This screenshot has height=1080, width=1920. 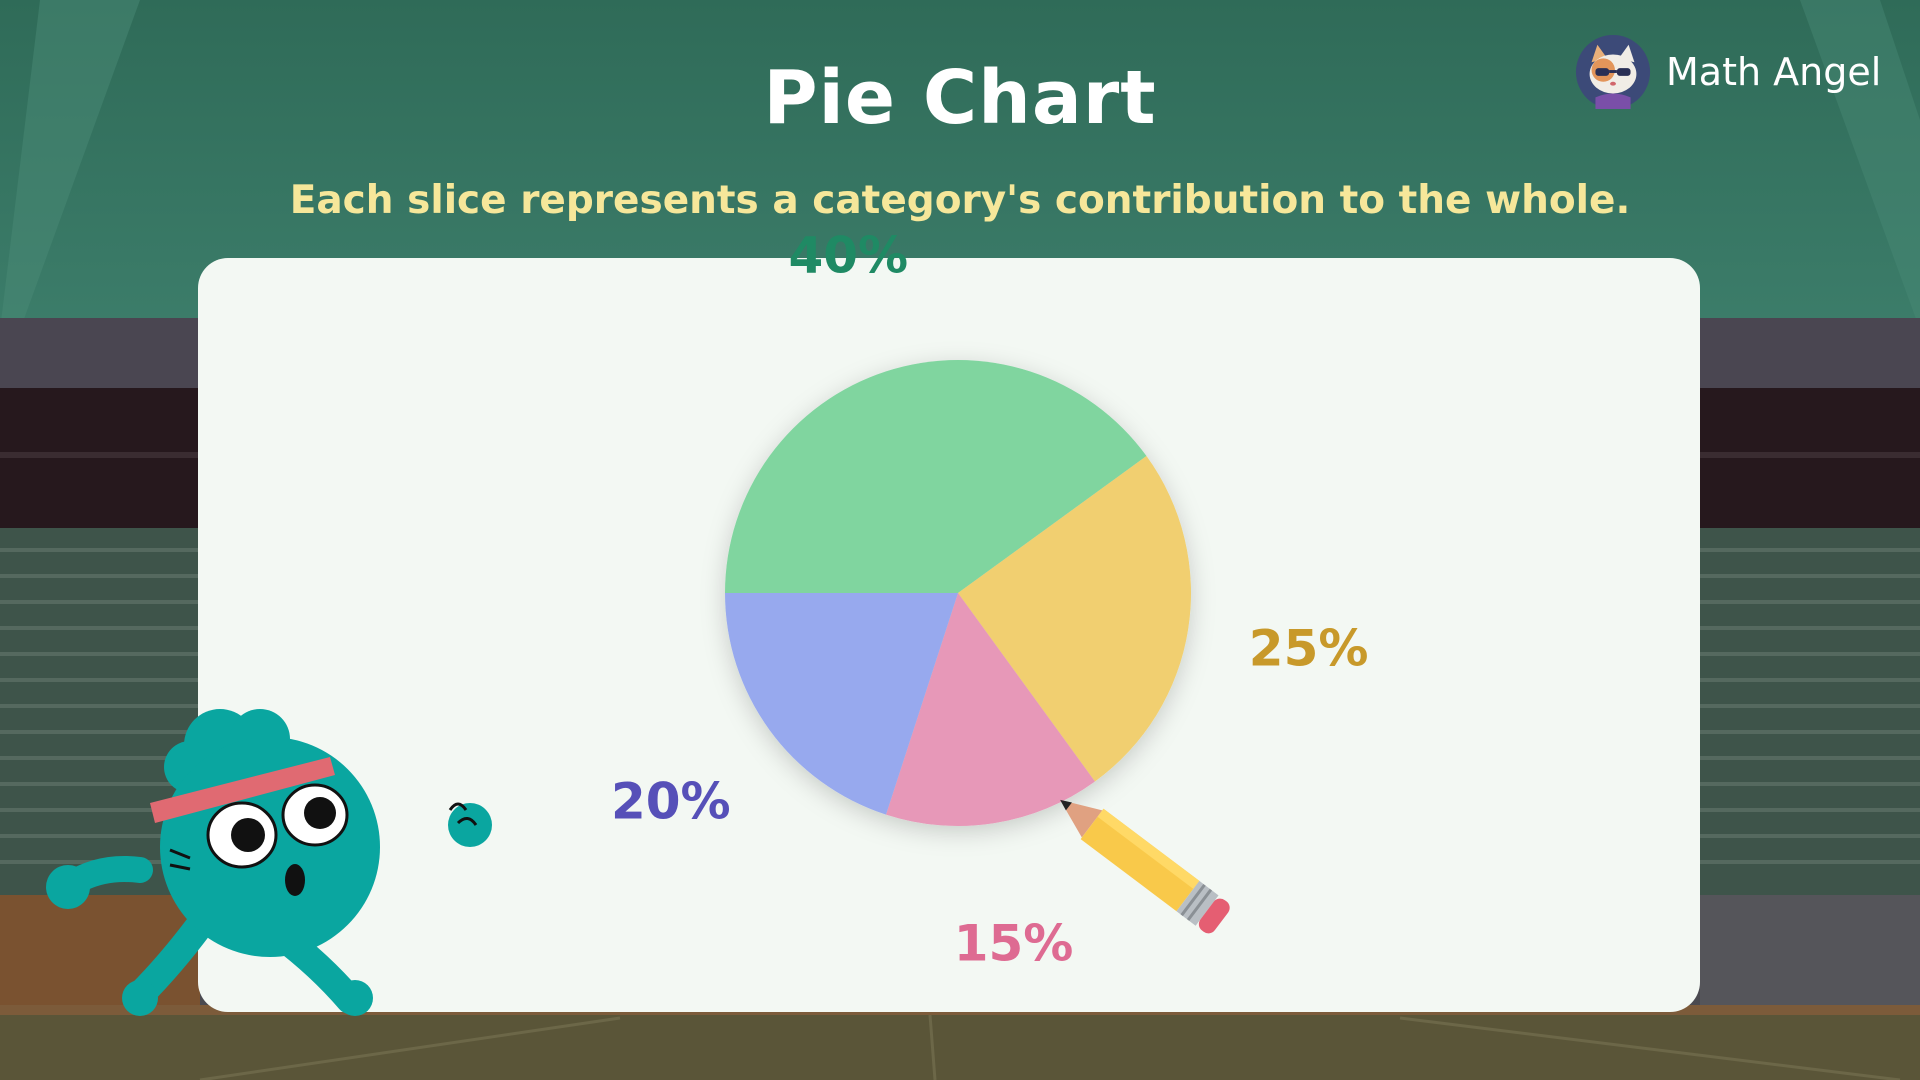 I want to click on brand-logo: Math Angel, so click(x=1727, y=72).